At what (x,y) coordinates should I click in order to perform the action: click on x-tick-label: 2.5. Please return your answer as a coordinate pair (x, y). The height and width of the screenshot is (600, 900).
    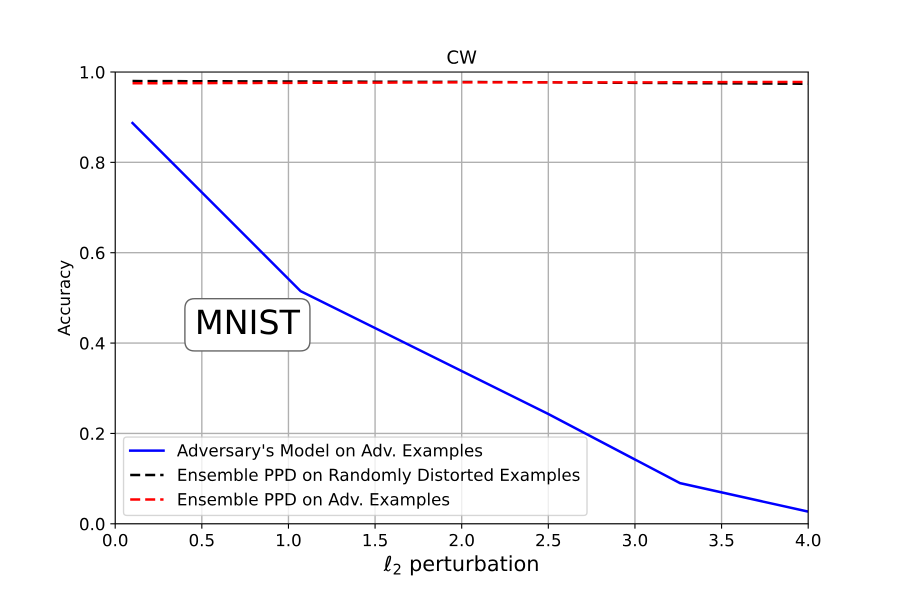
    Looking at the image, I should click on (548, 540).